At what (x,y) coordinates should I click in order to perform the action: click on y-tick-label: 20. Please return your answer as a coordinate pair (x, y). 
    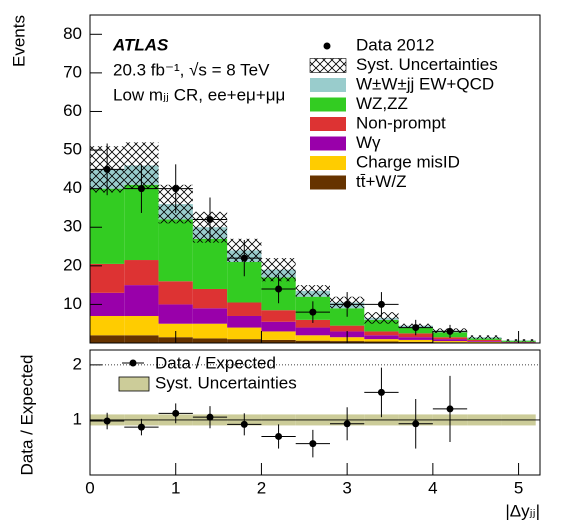
    Looking at the image, I should click on (72, 264).